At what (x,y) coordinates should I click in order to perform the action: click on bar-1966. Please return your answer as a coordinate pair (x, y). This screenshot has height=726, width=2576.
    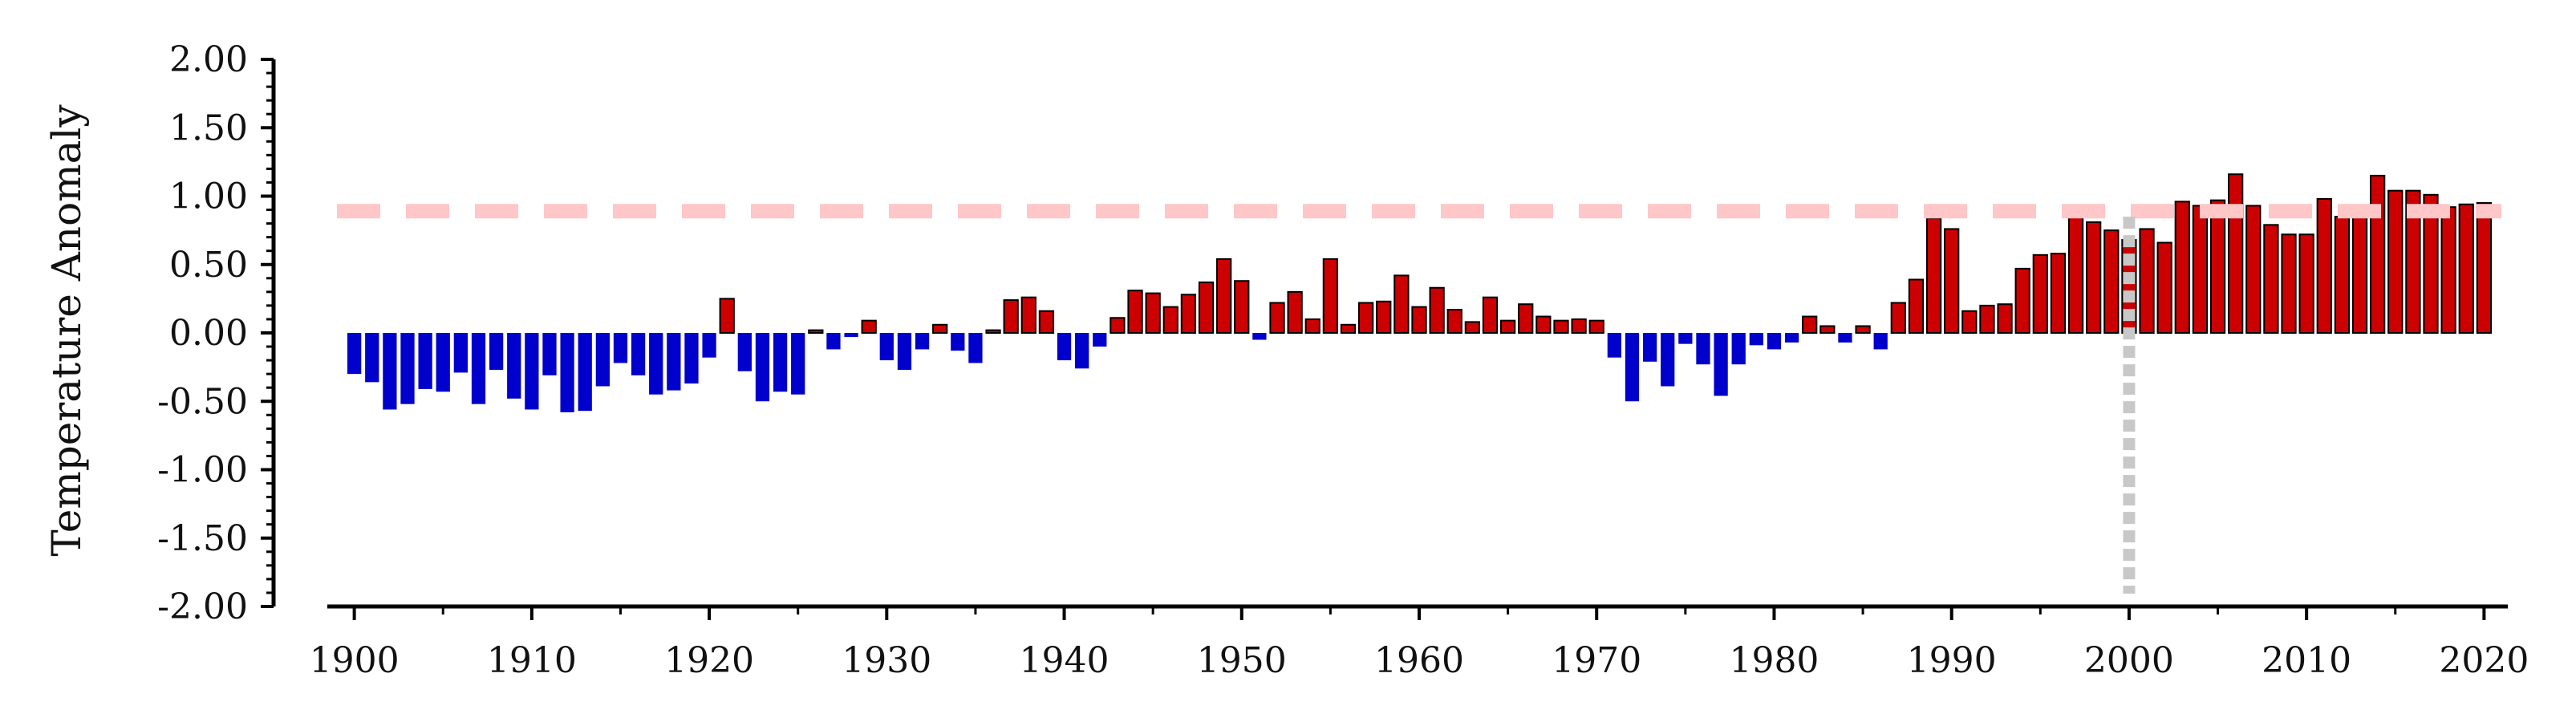
    Looking at the image, I should click on (1526, 319).